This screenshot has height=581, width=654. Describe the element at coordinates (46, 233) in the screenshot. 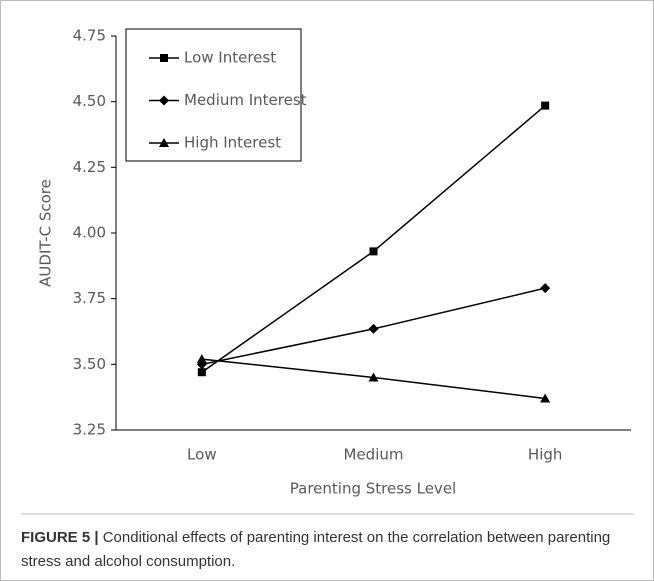

I see `y-axis-label: AUDIT-C Score` at that location.